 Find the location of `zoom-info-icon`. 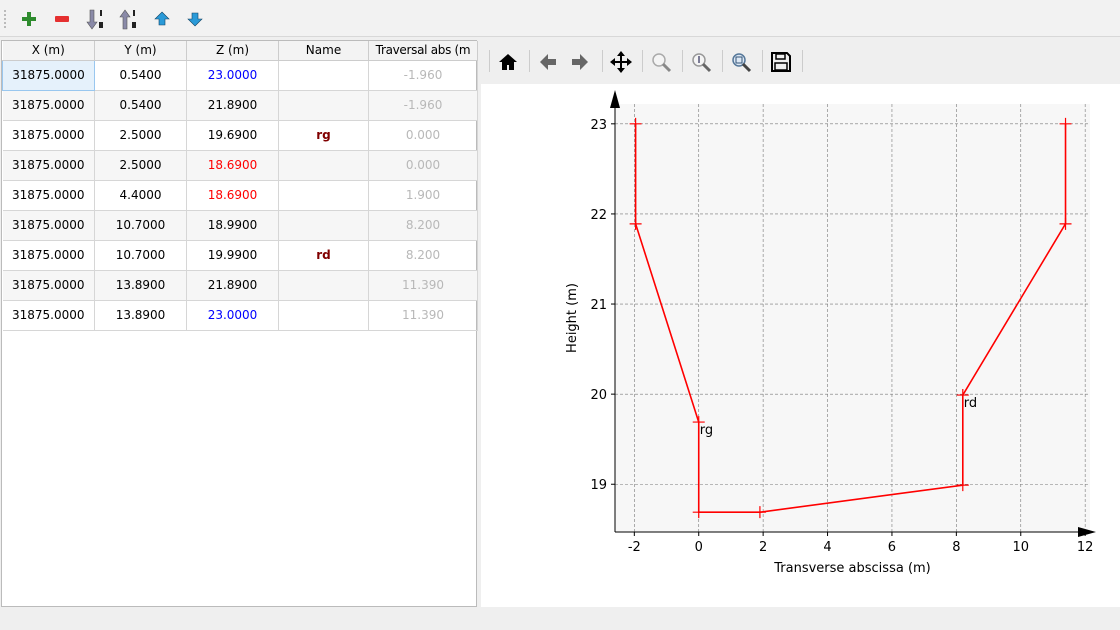

zoom-info-icon is located at coordinates (702, 63).